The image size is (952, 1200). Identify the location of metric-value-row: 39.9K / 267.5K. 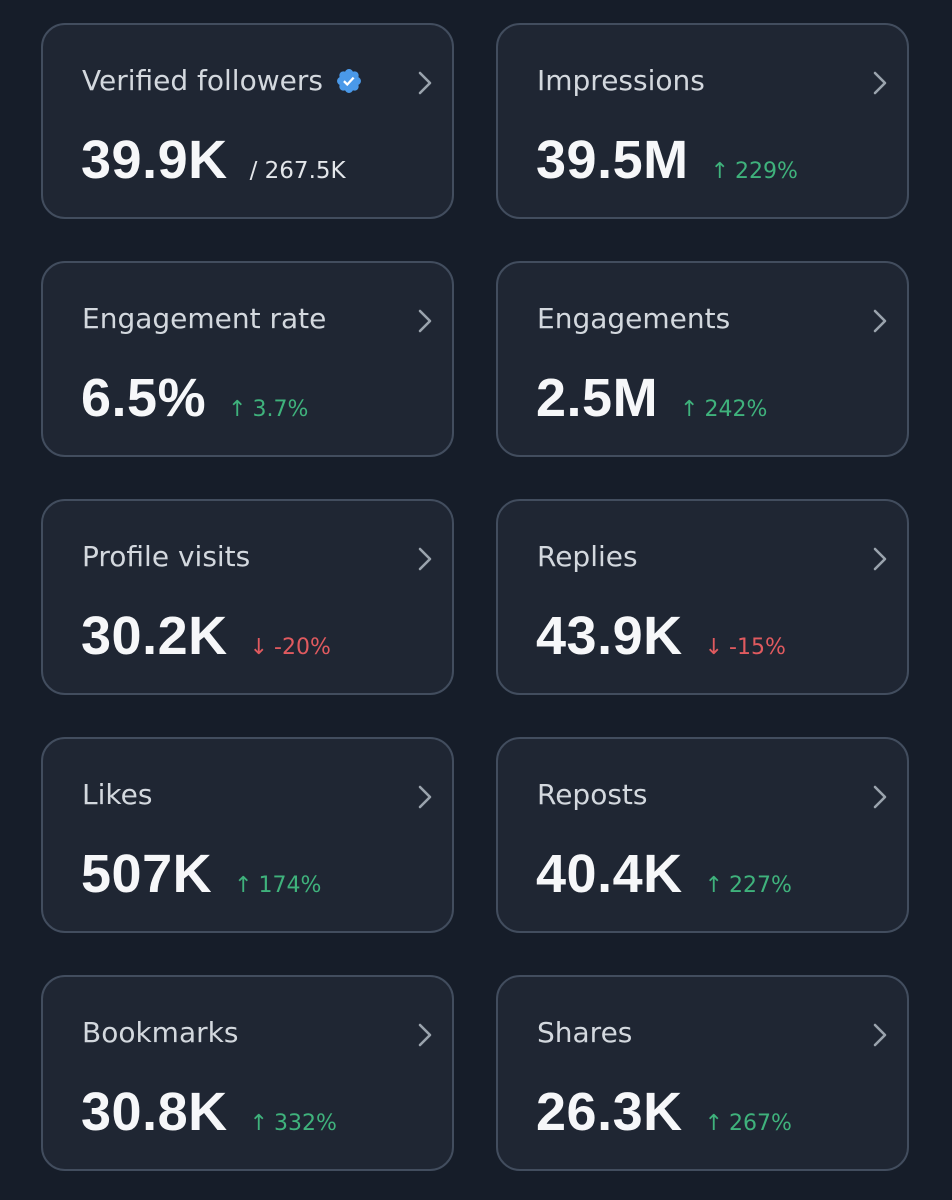
(213, 160).